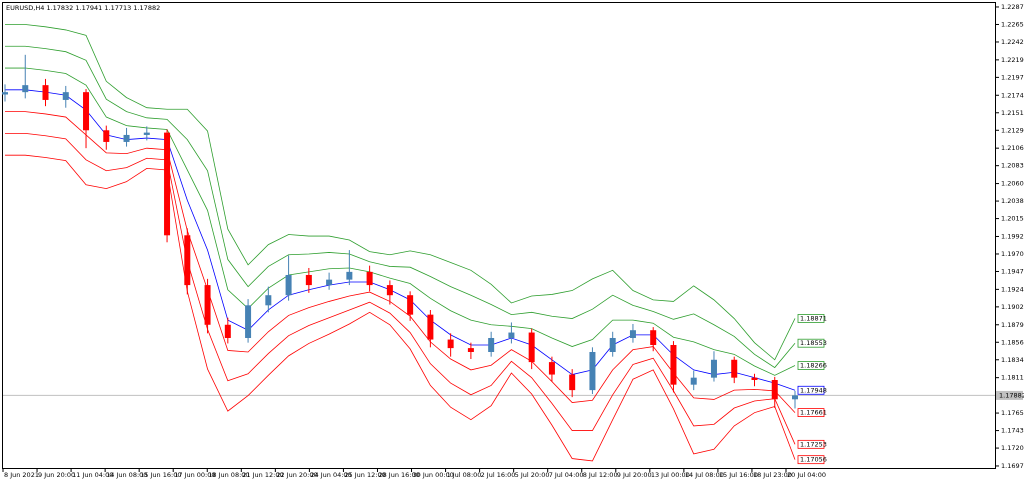  What do you see at coordinates (813, 366) in the screenshot?
I see `band-label: 1.18266` at bounding box center [813, 366].